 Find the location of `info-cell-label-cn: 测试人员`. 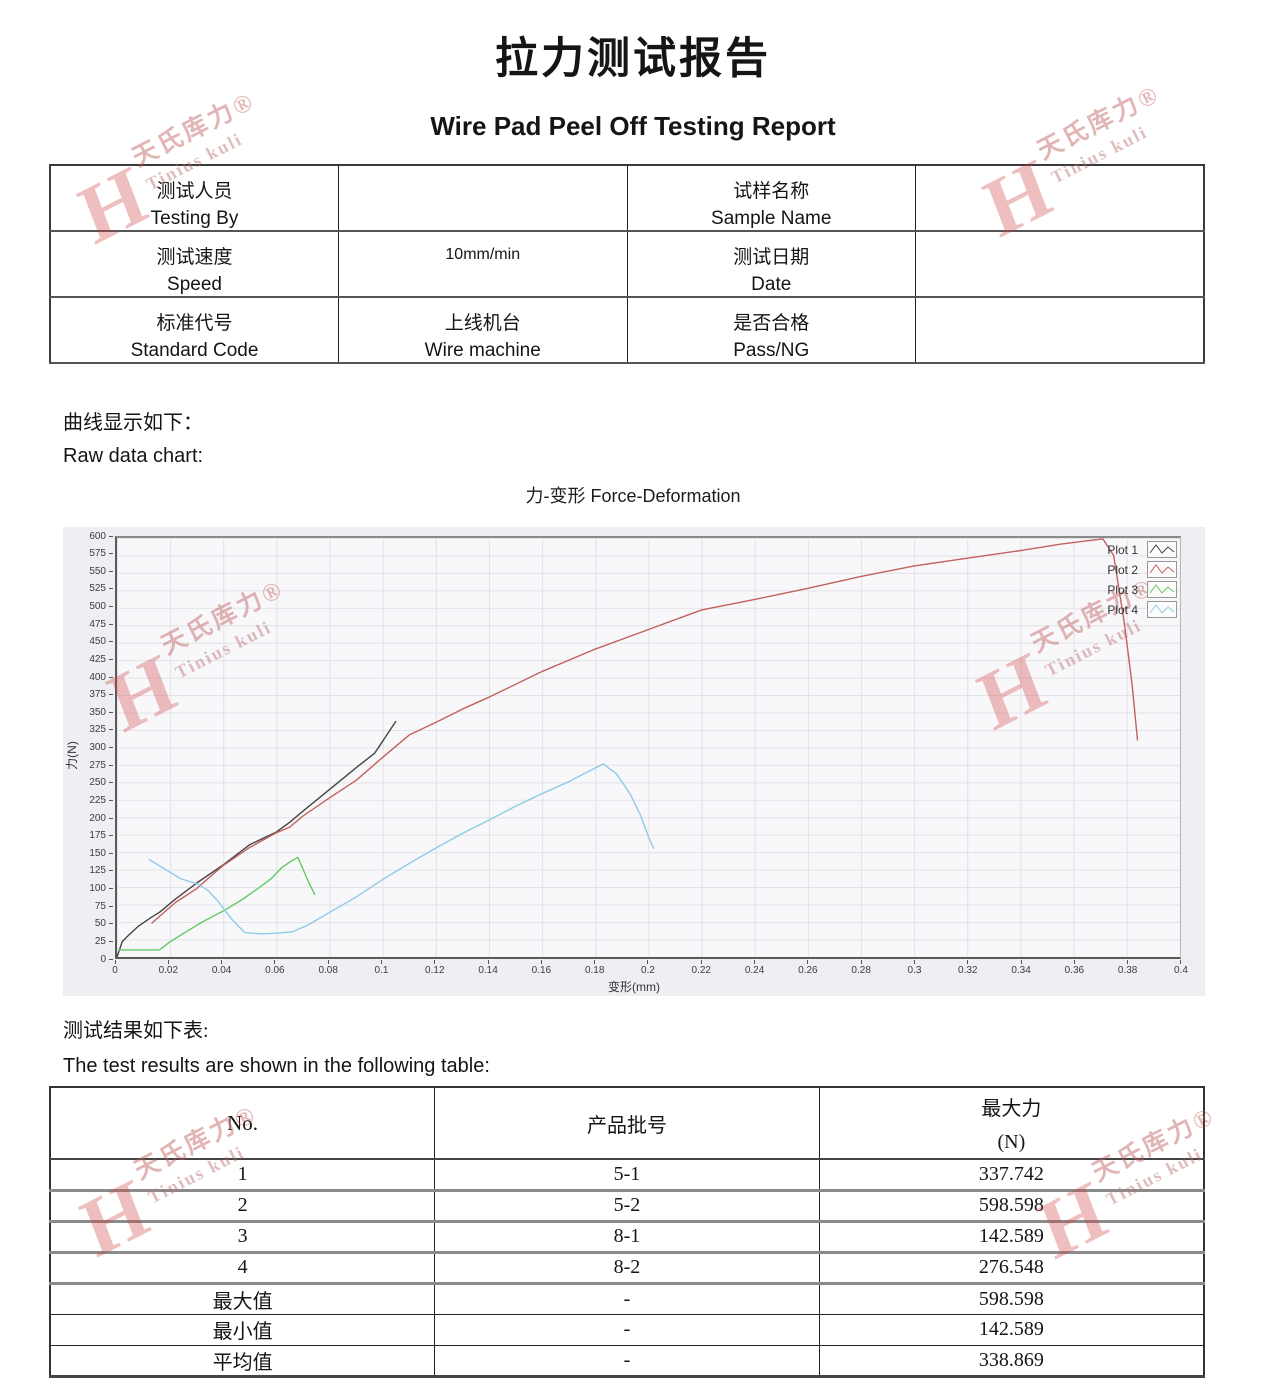

info-cell-label-cn: 测试人员 is located at coordinates (194, 191).